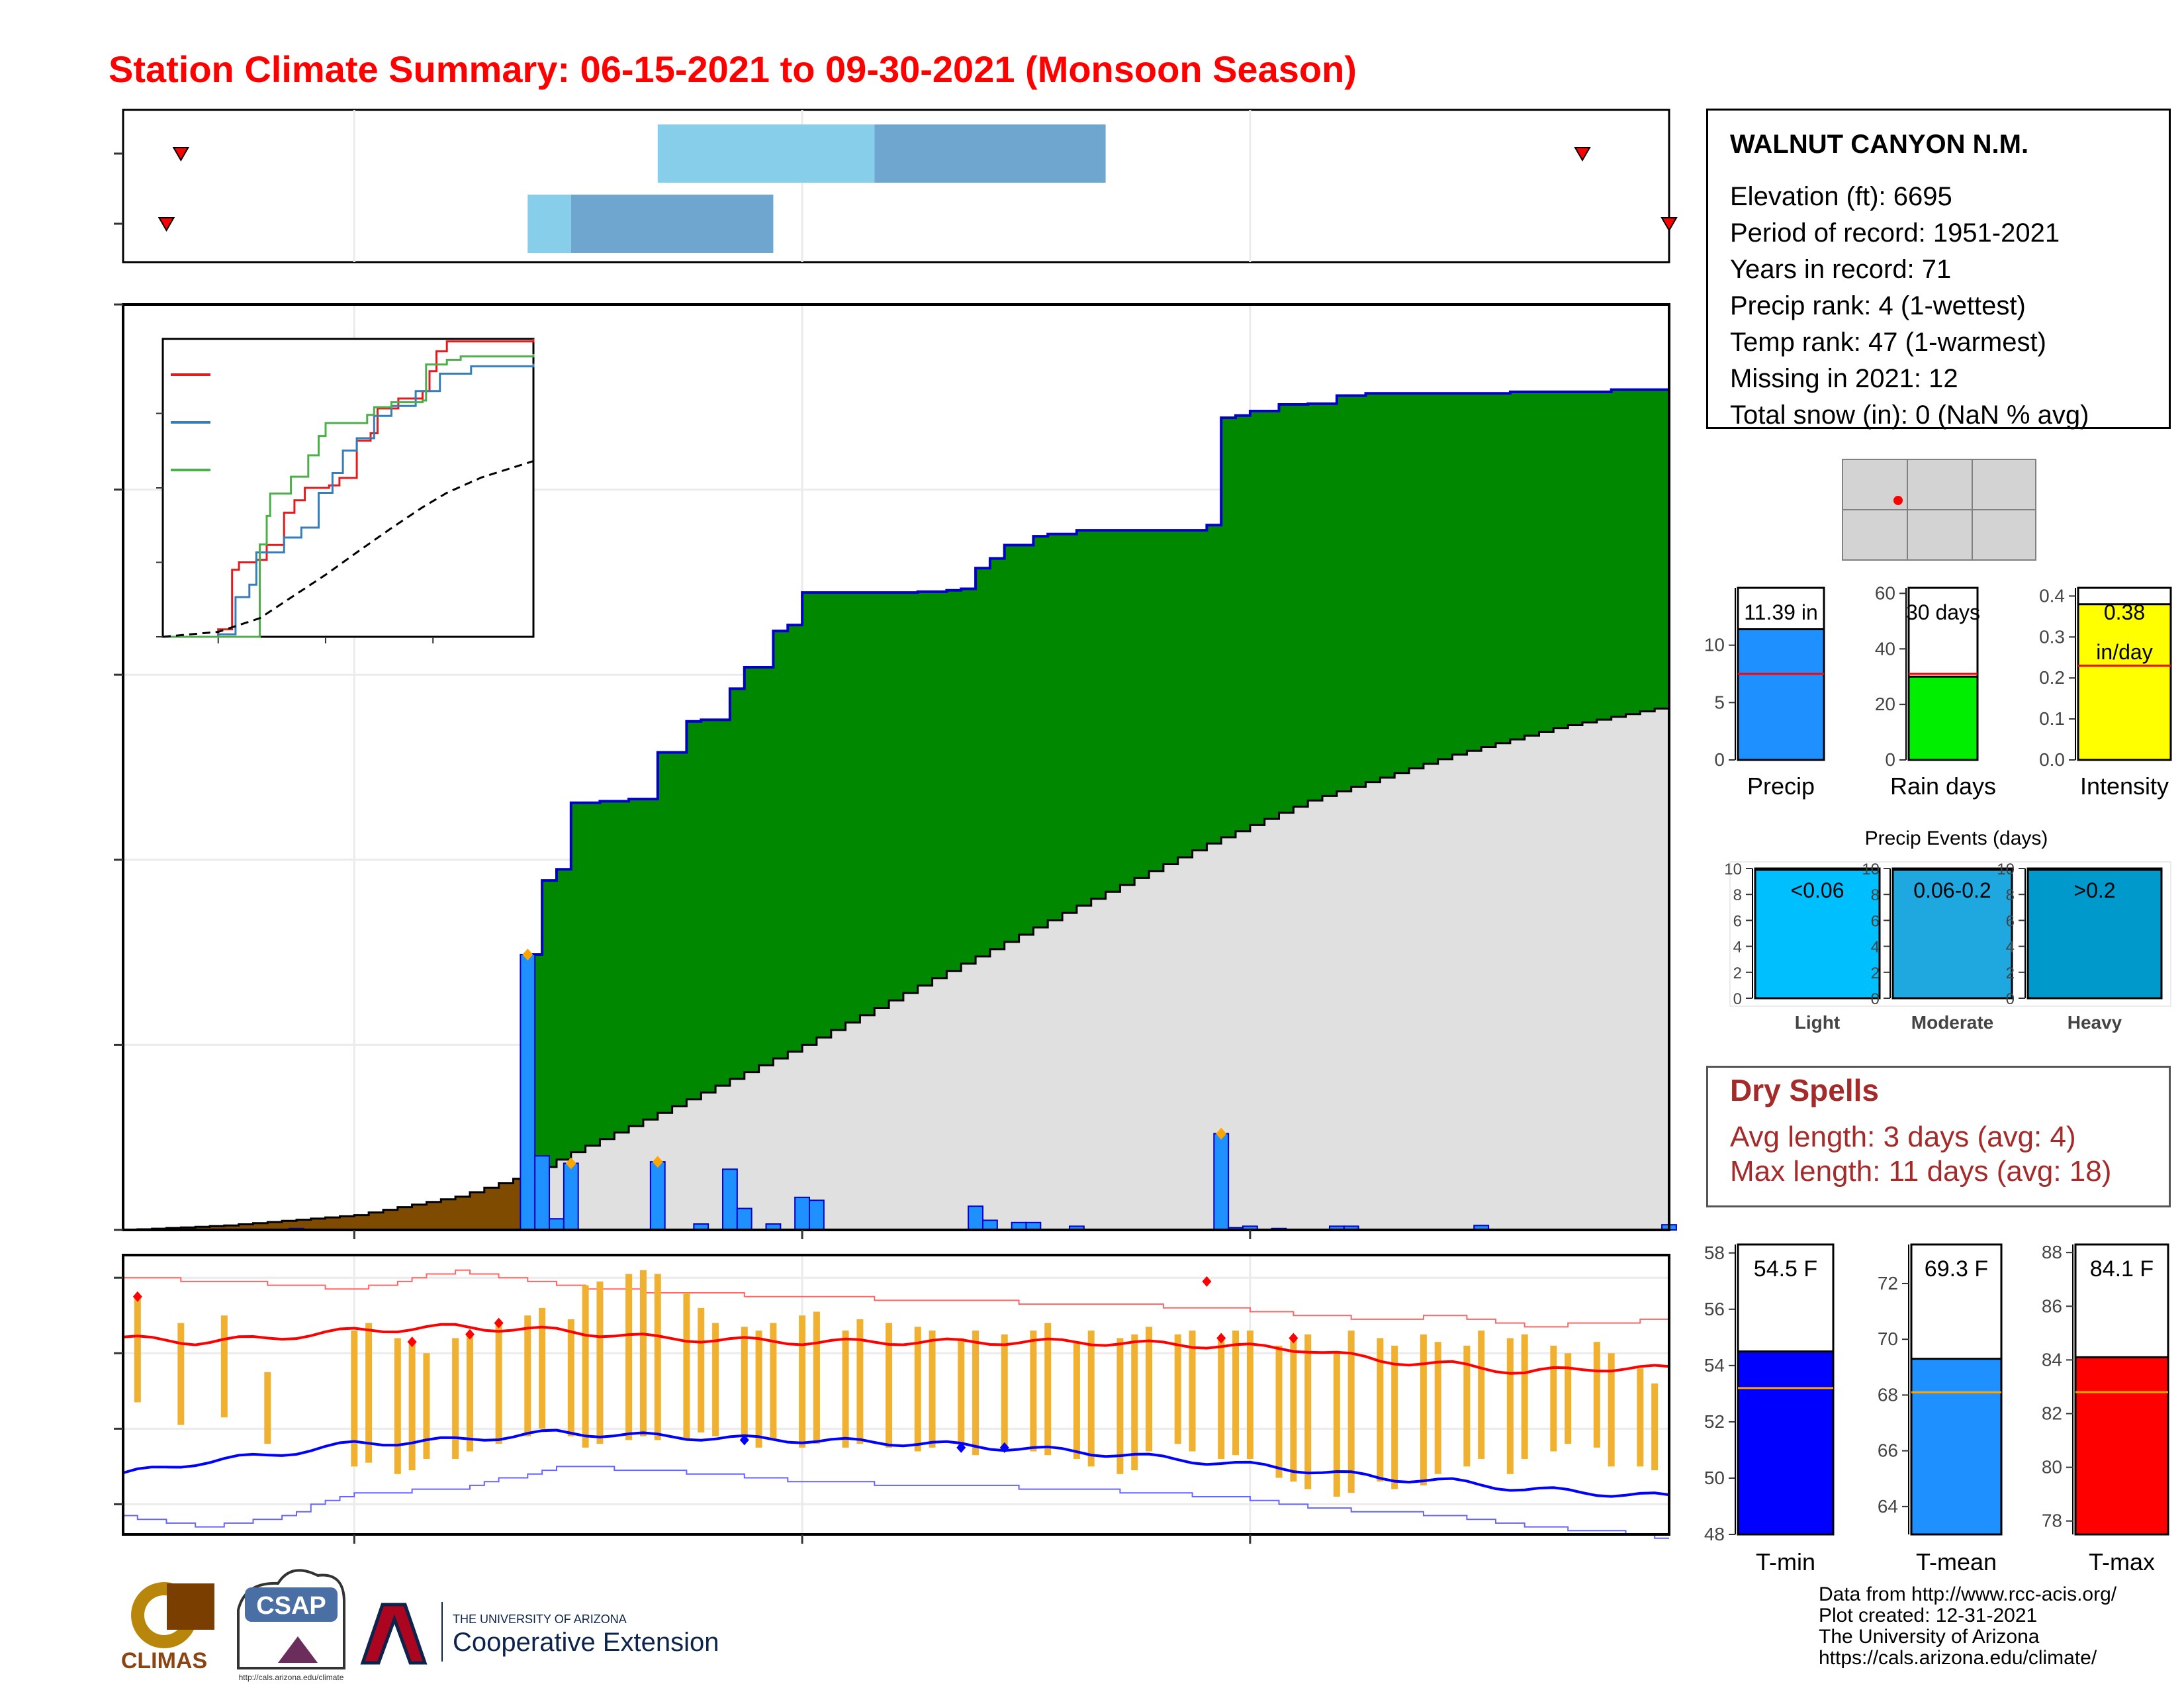 This screenshot has width=2184, height=1688. Describe the element at coordinates (167, 224) in the screenshot. I see `timing-first-marker` at that location.